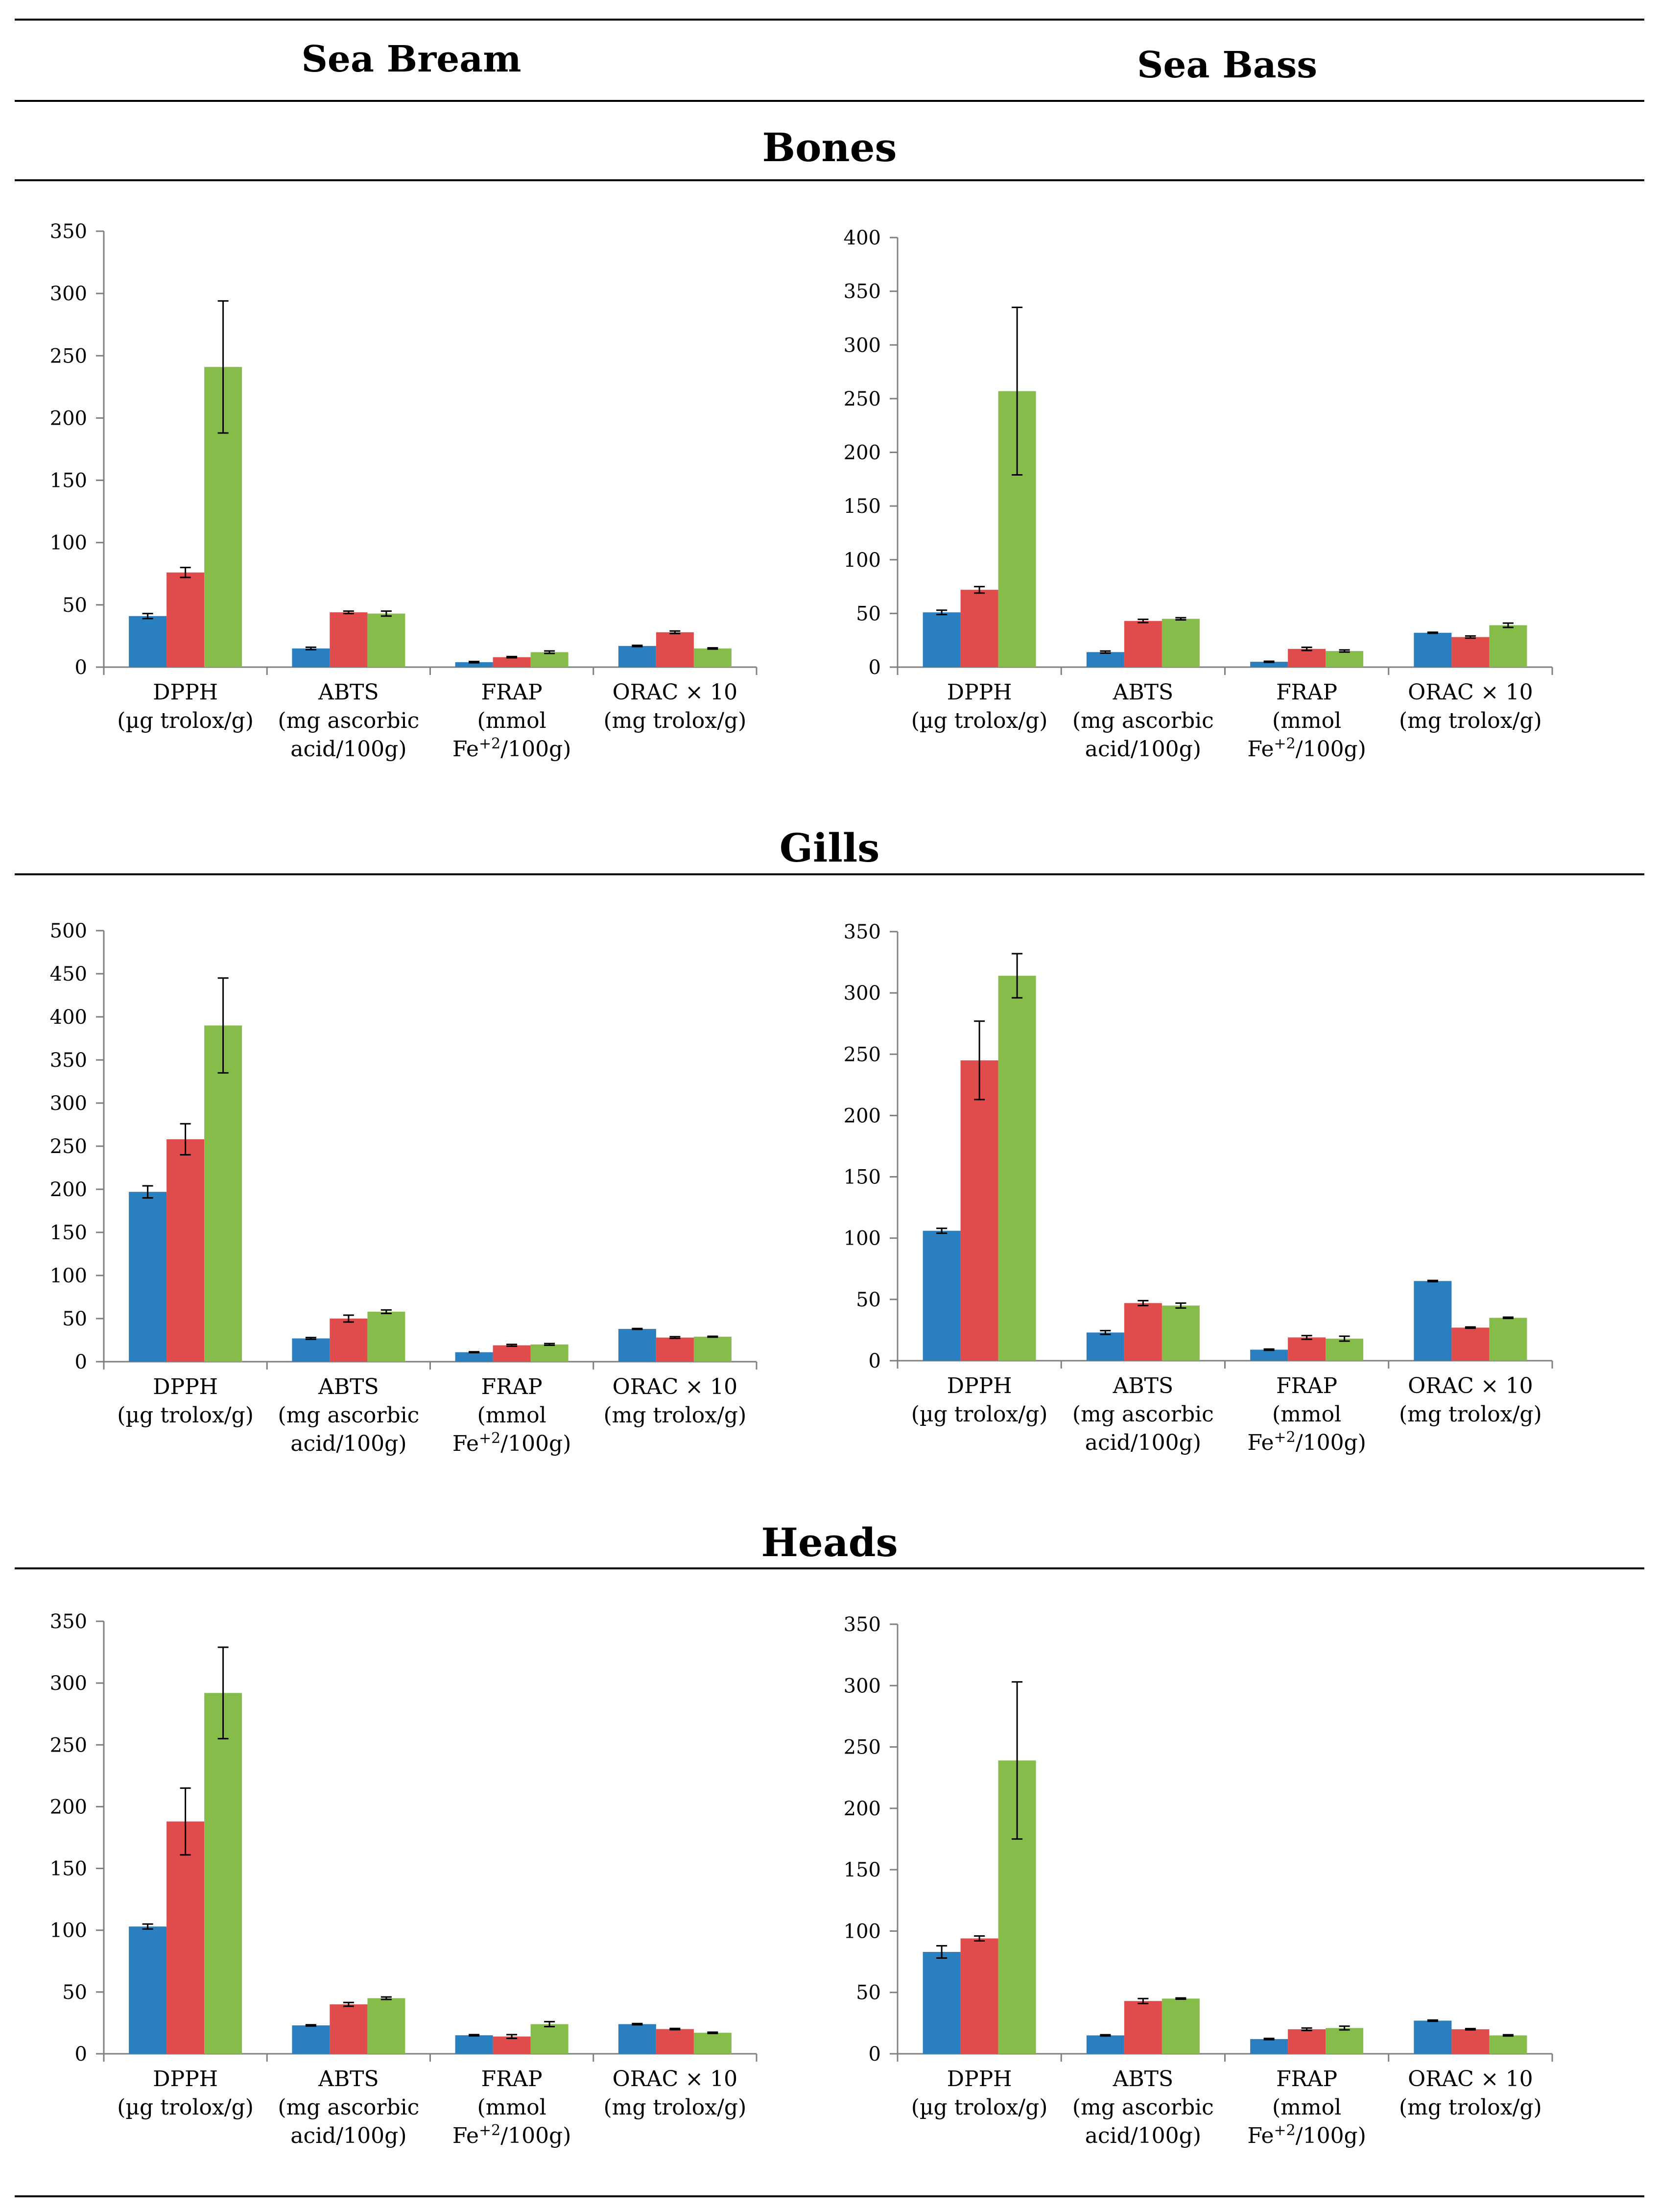 The height and width of the screenshot is (2212, 1659). I want to click on bones-sea-bream-category-label: DPPH, so click(185, 692).